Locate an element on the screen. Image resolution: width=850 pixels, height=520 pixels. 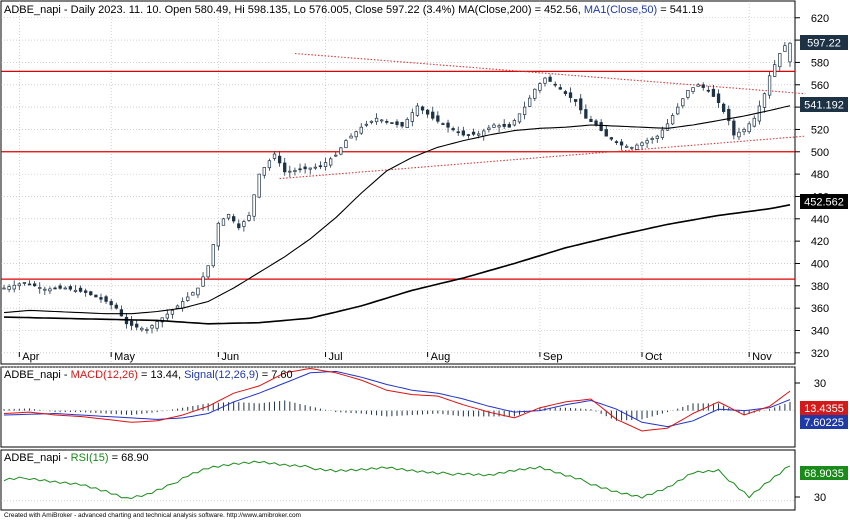
price-y-tick-label: 580 is located at coordinates (820, 63).